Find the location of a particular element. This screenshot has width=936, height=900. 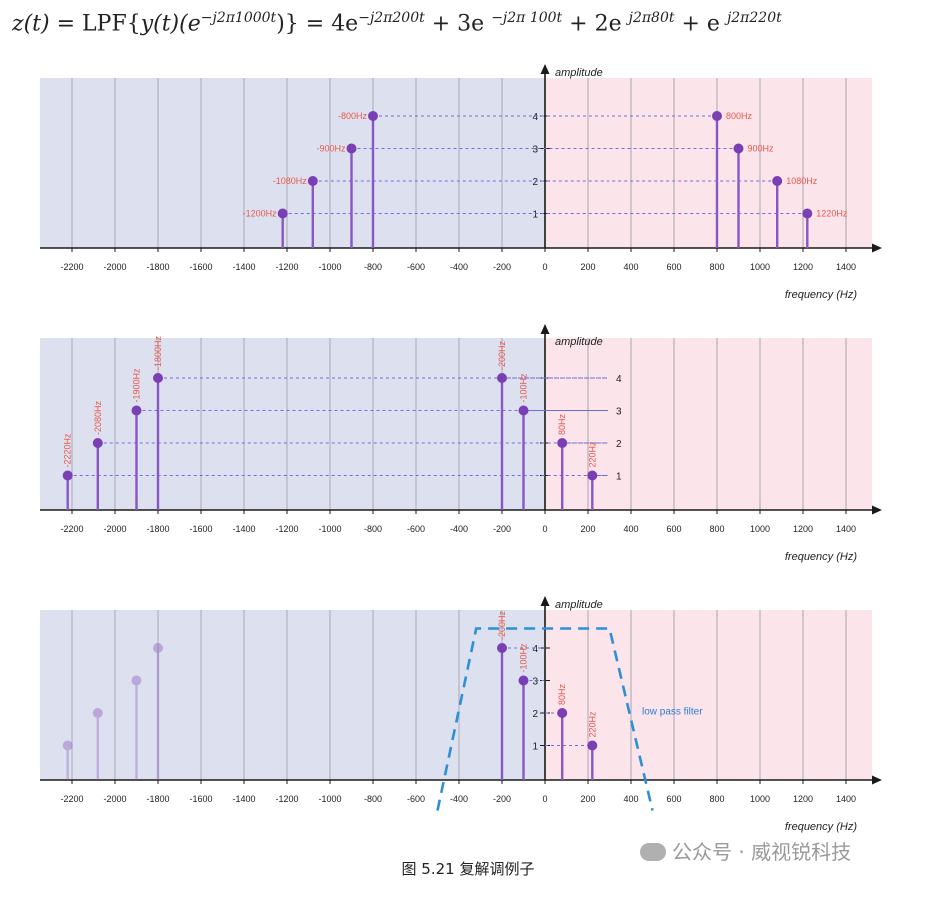

negative-band is located at coordinates (292, 424).